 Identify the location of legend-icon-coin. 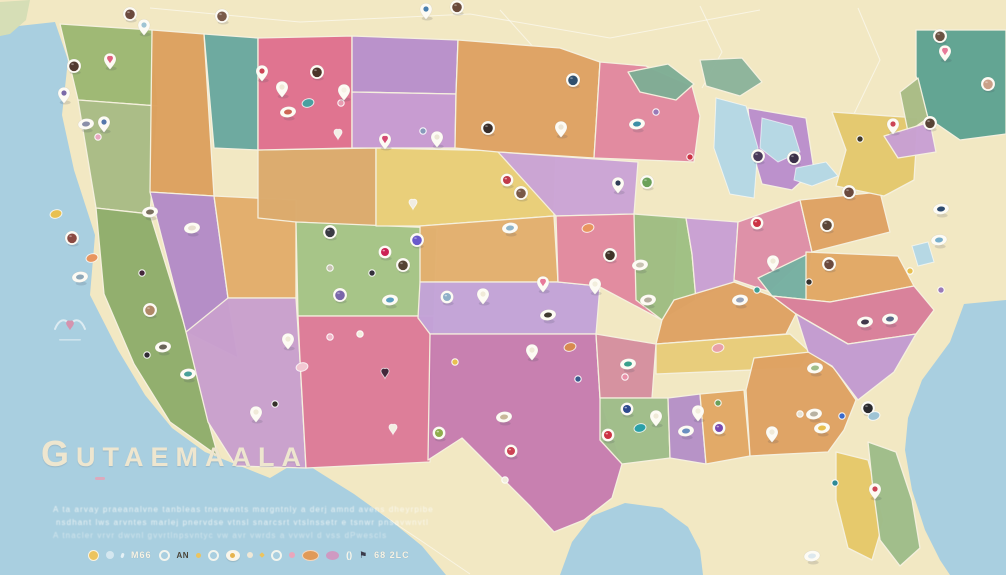
(93, 555).